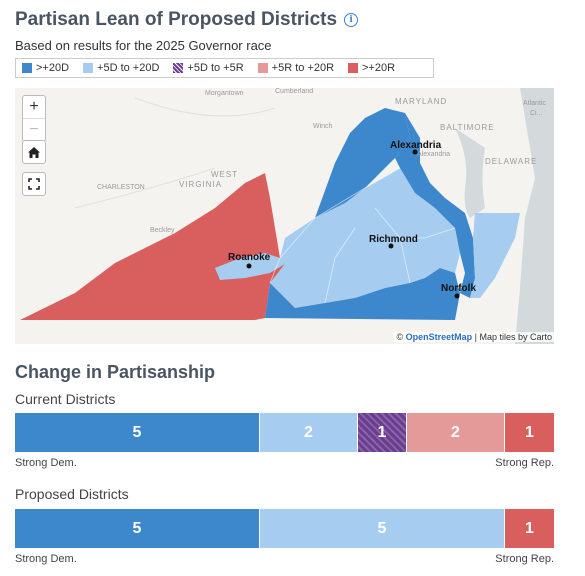 This screenshot has width=585, height=576. What do you see at coordinates (200, 184) in the screenshot?
I see `bg-label-virginia: VIRGINIA` at bounding box center [200, 184].